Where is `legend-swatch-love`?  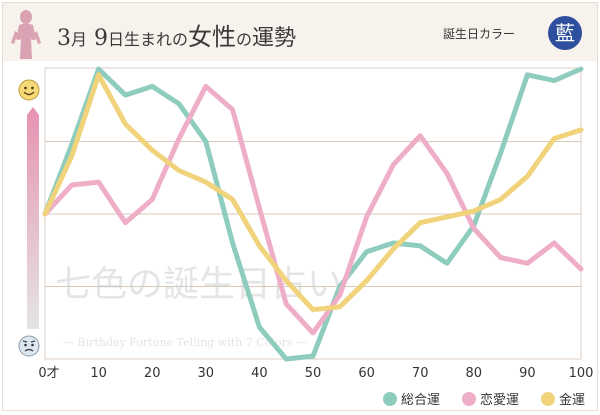 legend-swatch-love is located at coordinates (469, 399).